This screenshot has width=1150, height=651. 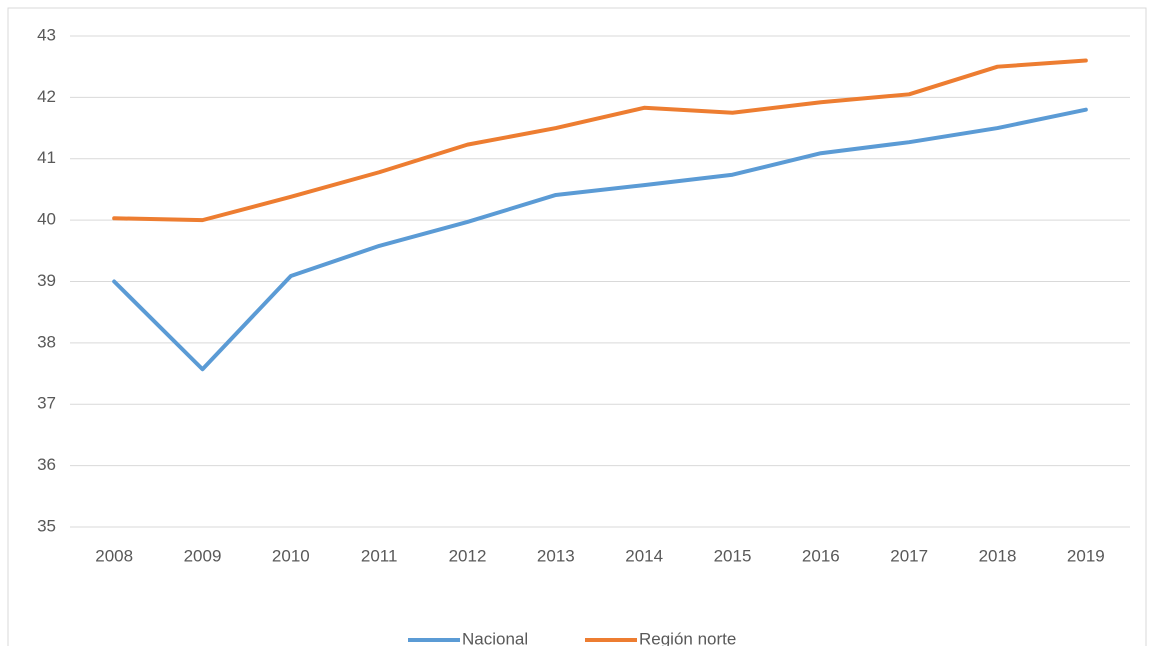 What do you see at coordinates (114, 555) in the screenshot?
I see `x-tick-label: 2008` at bounding box center [114, 555].